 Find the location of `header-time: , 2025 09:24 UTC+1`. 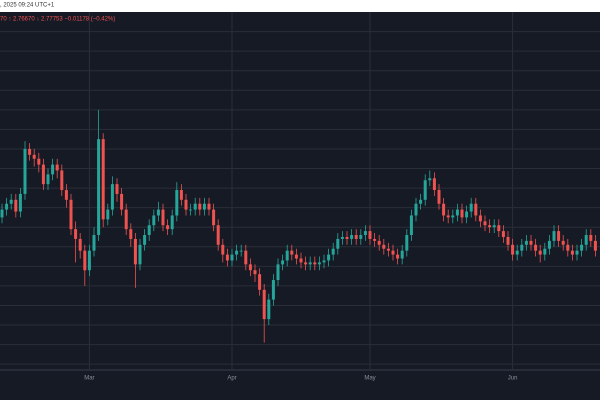

header-time: , 2025 09:24 UTC+1 is located at coordinates (27, 6).